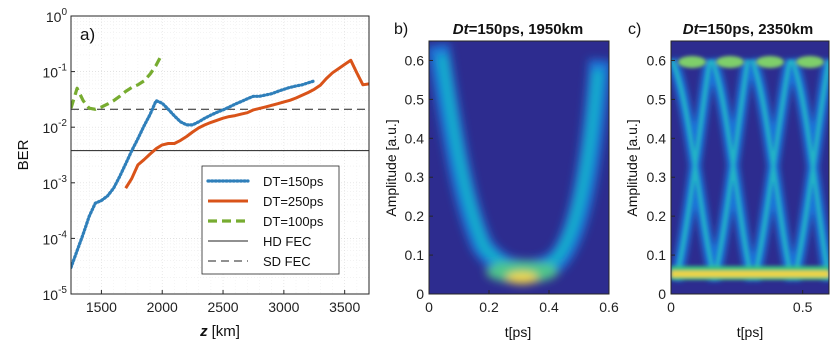 Image resolution: width=831 pixels, height=354 pixels. I want to click on y-tick-label: 10⁻⁵, so click(55, 294).